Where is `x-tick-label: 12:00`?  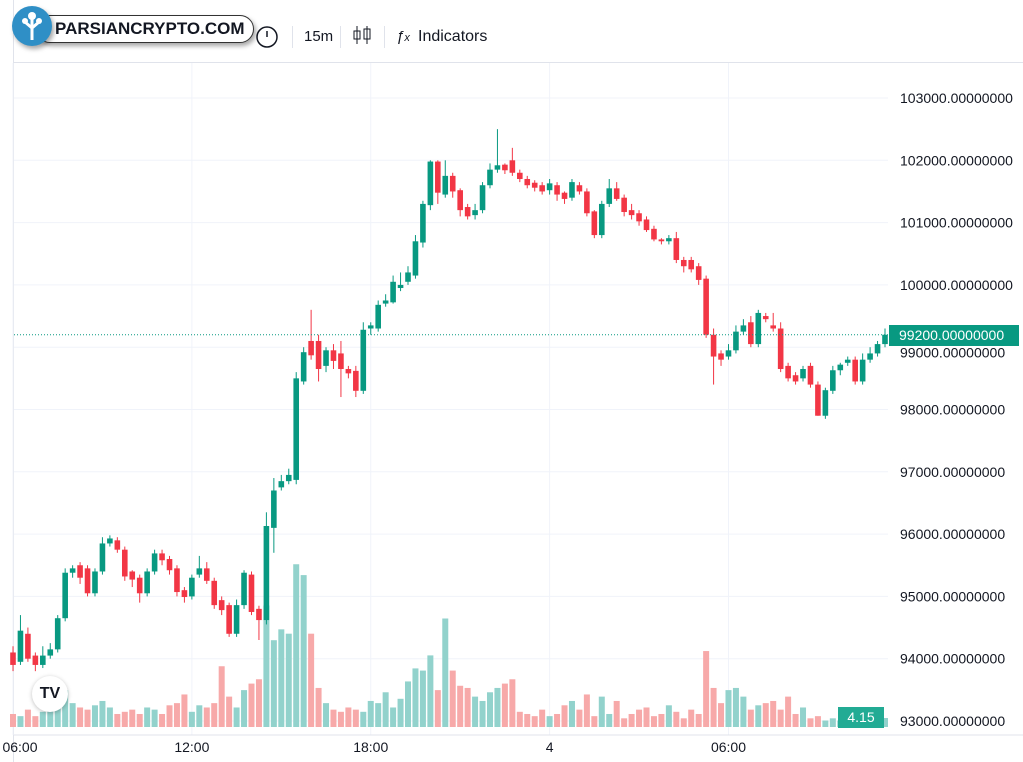
x-tick-label: 12:00 is located at coordinates (191, 747).